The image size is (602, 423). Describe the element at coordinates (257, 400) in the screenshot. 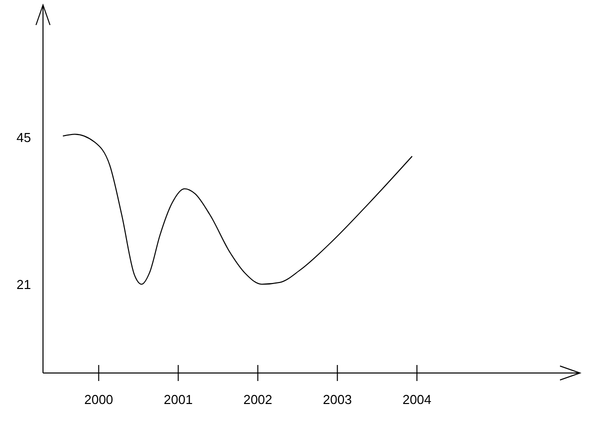

I see `x-tick-label: 2002` at that location.